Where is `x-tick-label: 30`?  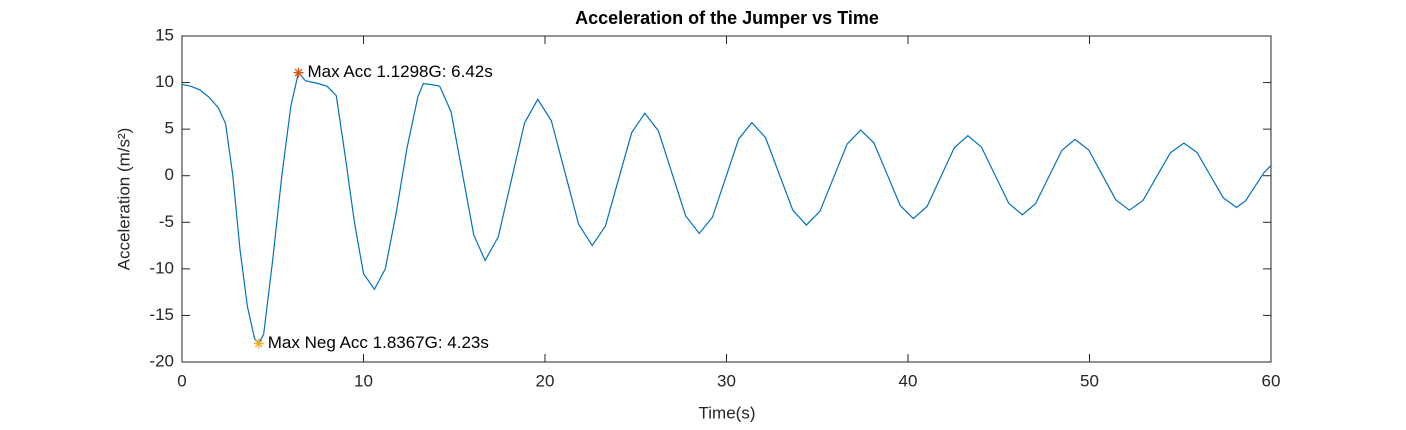
x-tick-label: 30 is located at coordinates (726, 380).